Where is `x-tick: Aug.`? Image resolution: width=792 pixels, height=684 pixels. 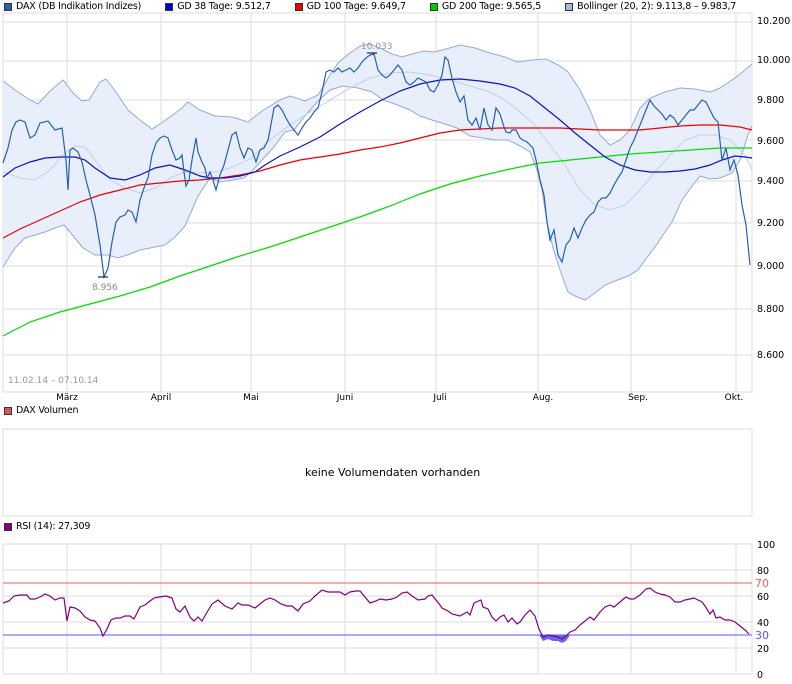
x-tick: Aug. is located at coordinates (543, 398).